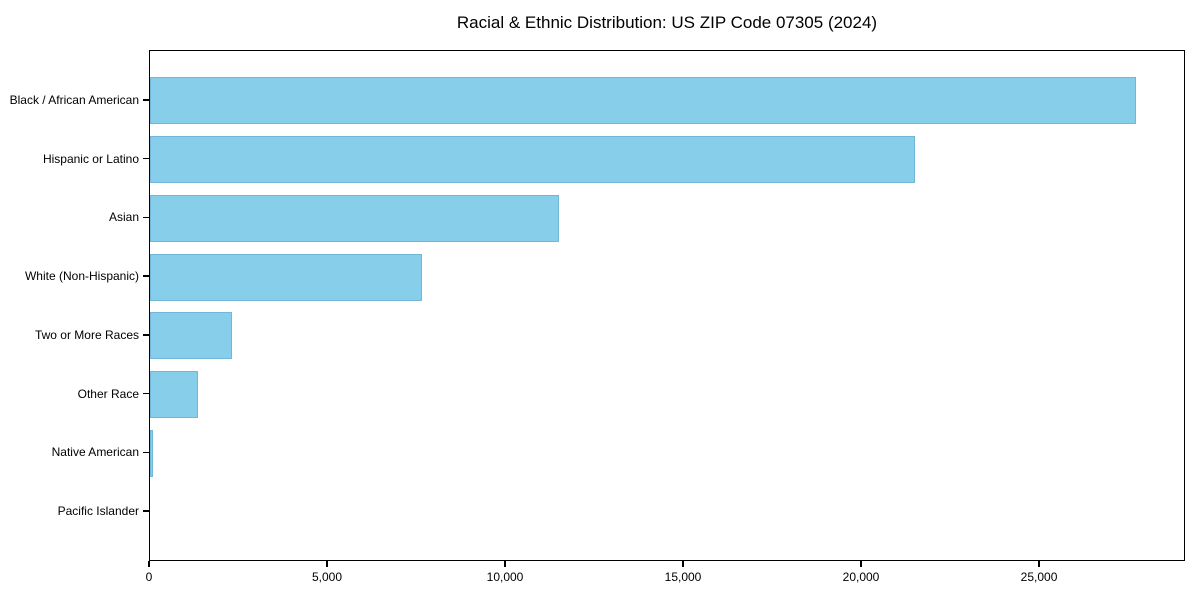  Describe the element at coordinates (149, 577) in the screenshot. I see `x-axis-label: 0` at that location.